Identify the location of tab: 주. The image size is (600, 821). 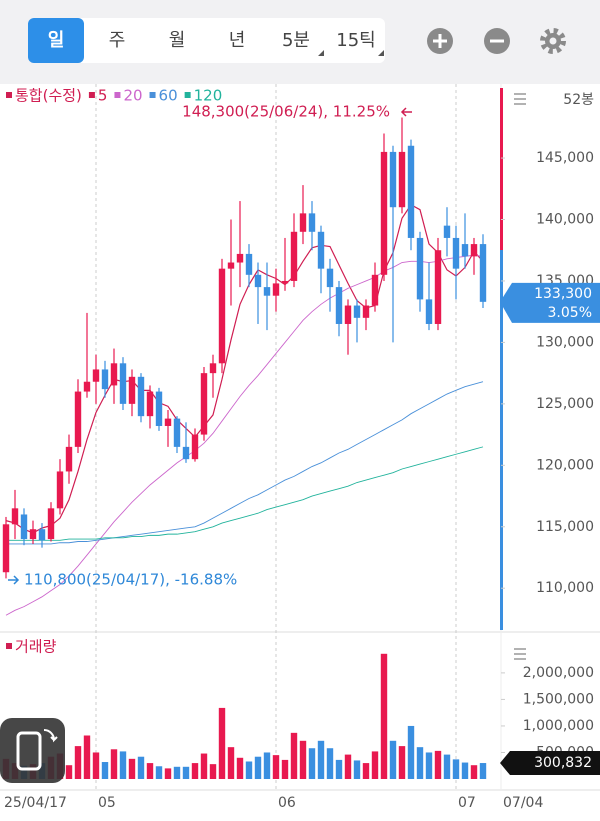
(117, 40).